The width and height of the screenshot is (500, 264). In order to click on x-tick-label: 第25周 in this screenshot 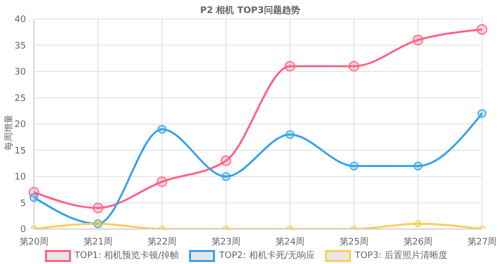, I will do `click(354, 242)`.